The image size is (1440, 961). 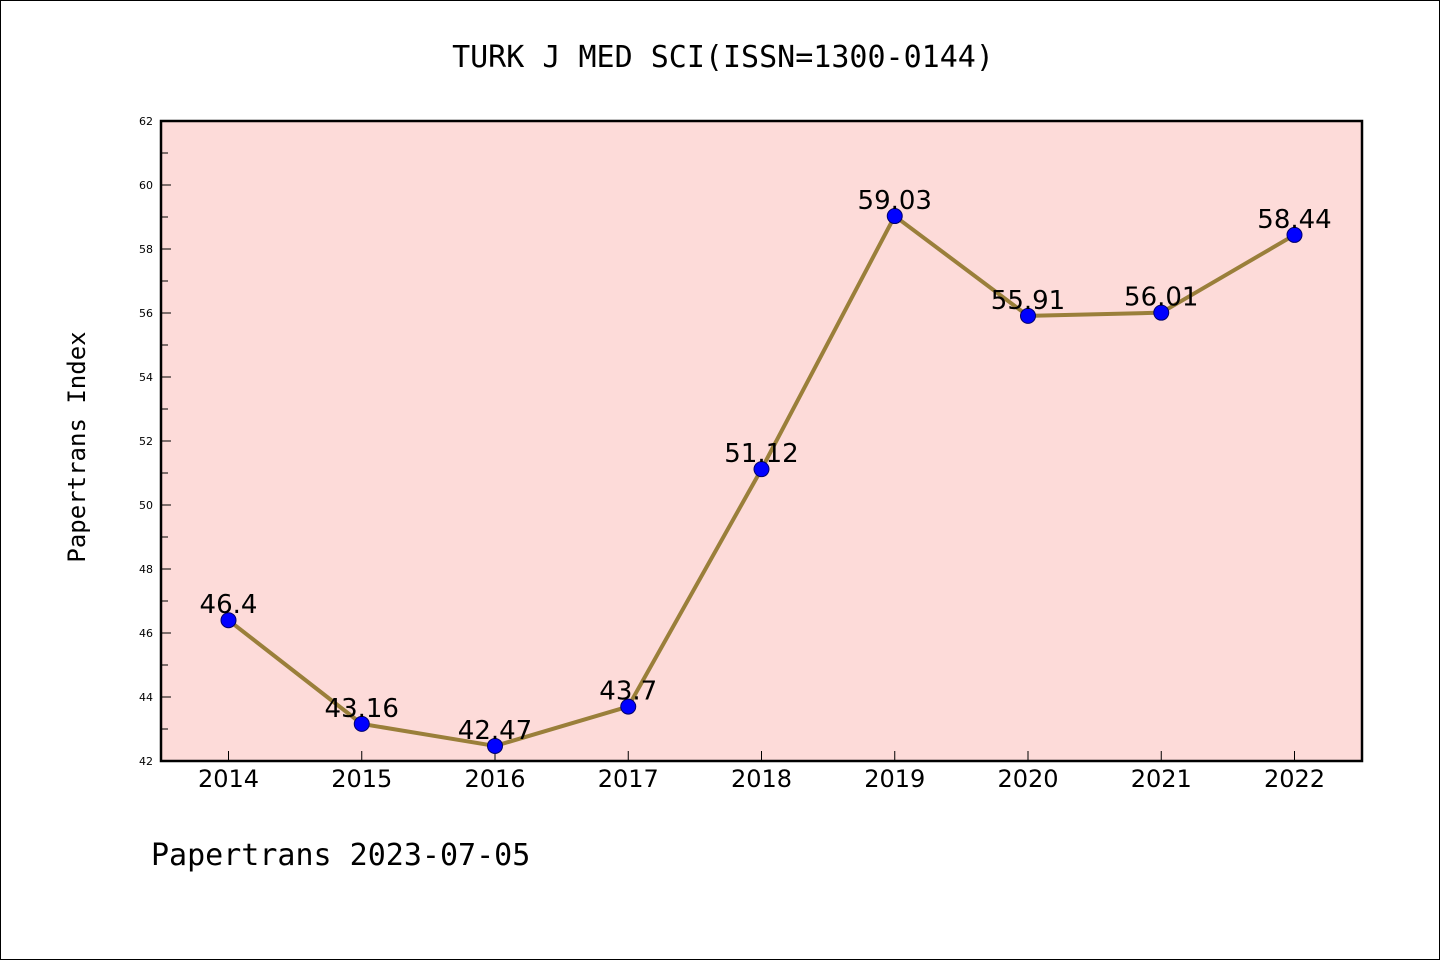 What do you see at coordinates (761, 779) in the screenshot?
I see `x-tick-label: 2018` at bounding box center [761, 779].